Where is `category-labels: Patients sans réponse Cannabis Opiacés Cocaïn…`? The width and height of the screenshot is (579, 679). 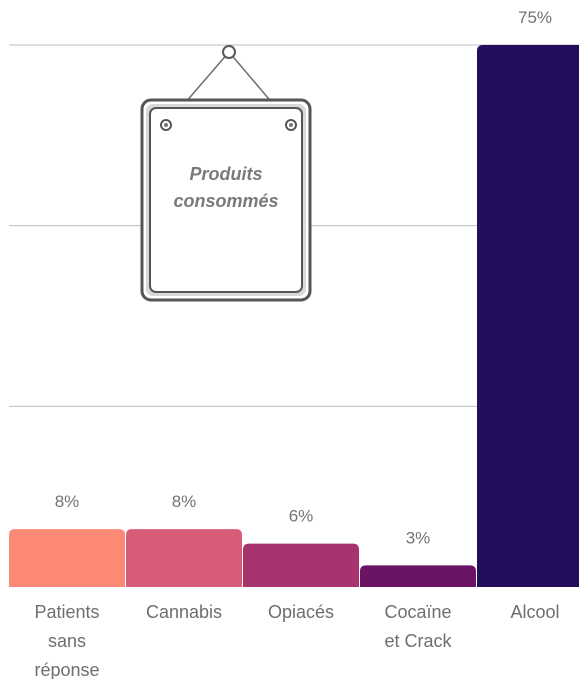 category-labels: Patients sans réponse Cannabis Opiacés Cocaïn… is located at coordinates (296, 640).